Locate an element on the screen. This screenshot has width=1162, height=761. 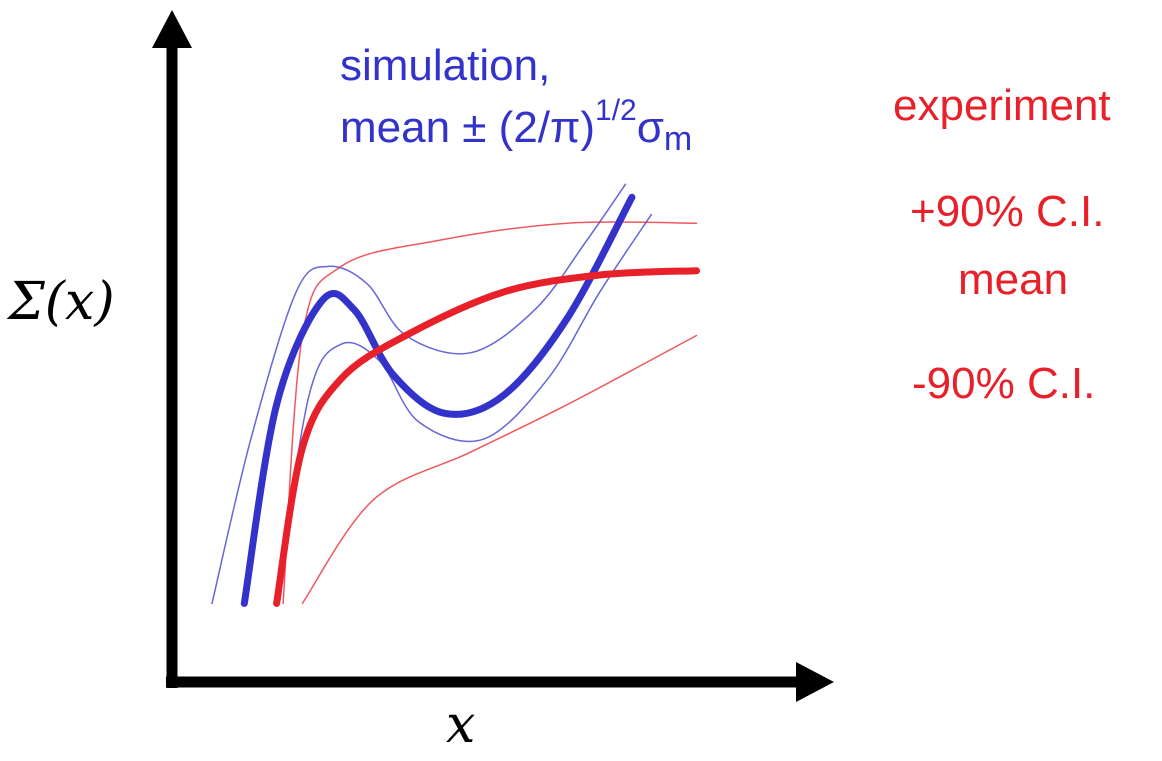
experiment-label: experiment is located at coordinates (1002, 105).